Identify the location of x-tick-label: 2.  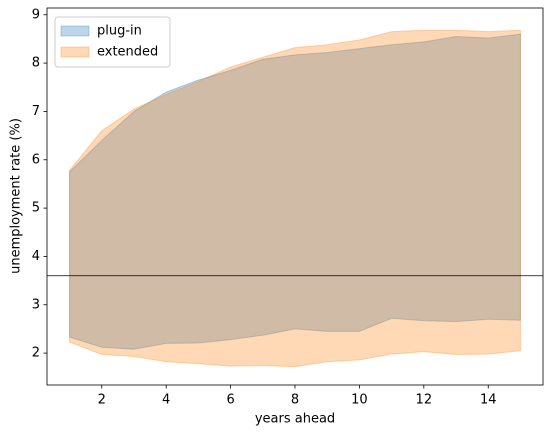
(102, 400).